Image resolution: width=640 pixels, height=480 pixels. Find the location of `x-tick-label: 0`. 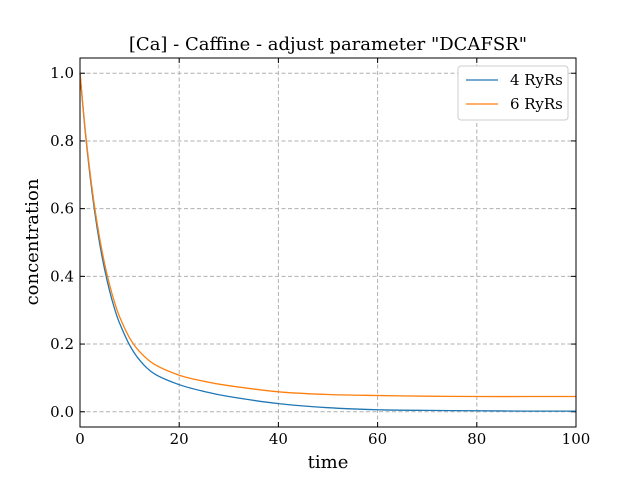

x-tick-label: 0 is located at coordinates (80, 439).